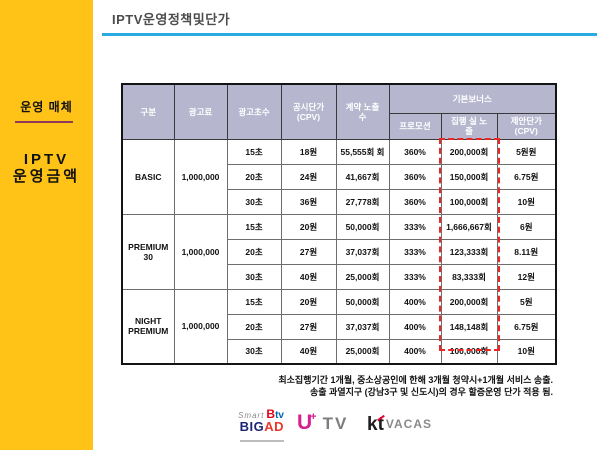  I want to click on uplus-tv-text: TV, so click(335, 423).